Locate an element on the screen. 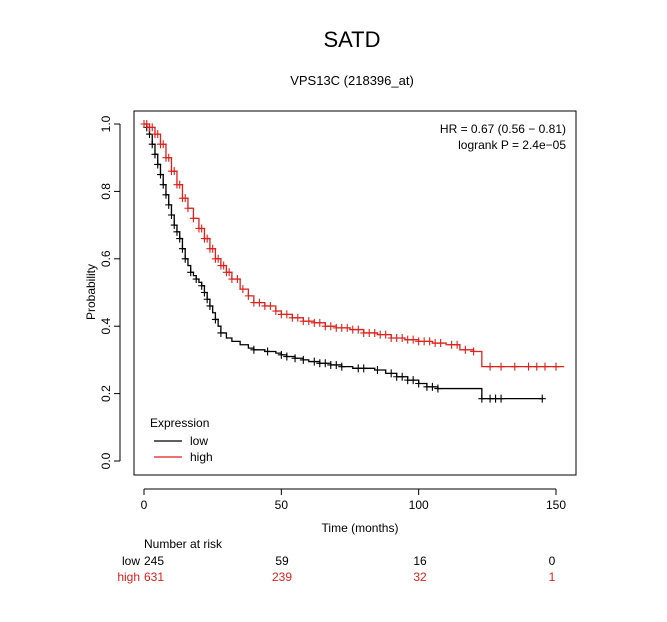 The image size is (667, 622). hr-stat: HR = 0.67 (0.56 − 0.81) is located at coordinates (503, 129).